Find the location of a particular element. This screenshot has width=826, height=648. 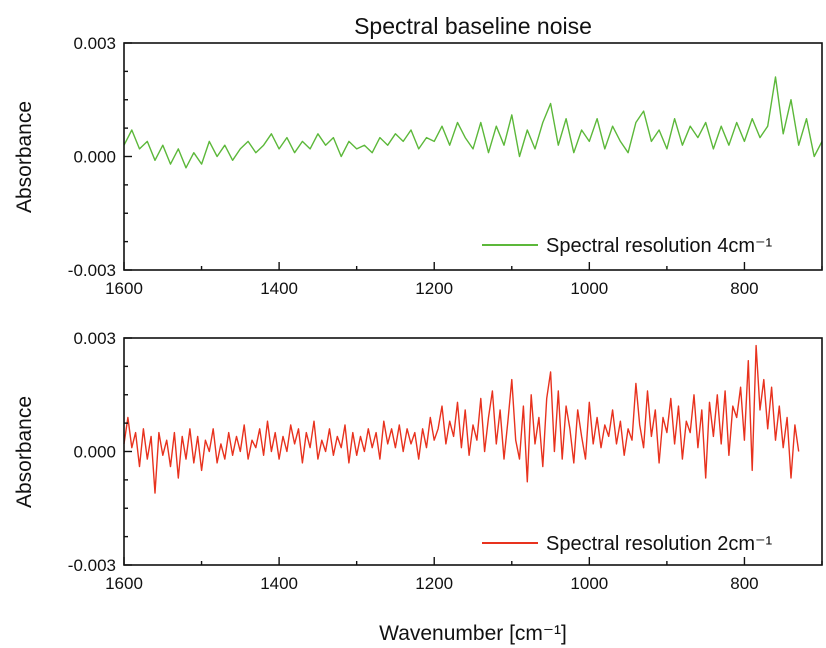

y-axis-label-bottom: Absorbance is located at coordinates (24, 452).